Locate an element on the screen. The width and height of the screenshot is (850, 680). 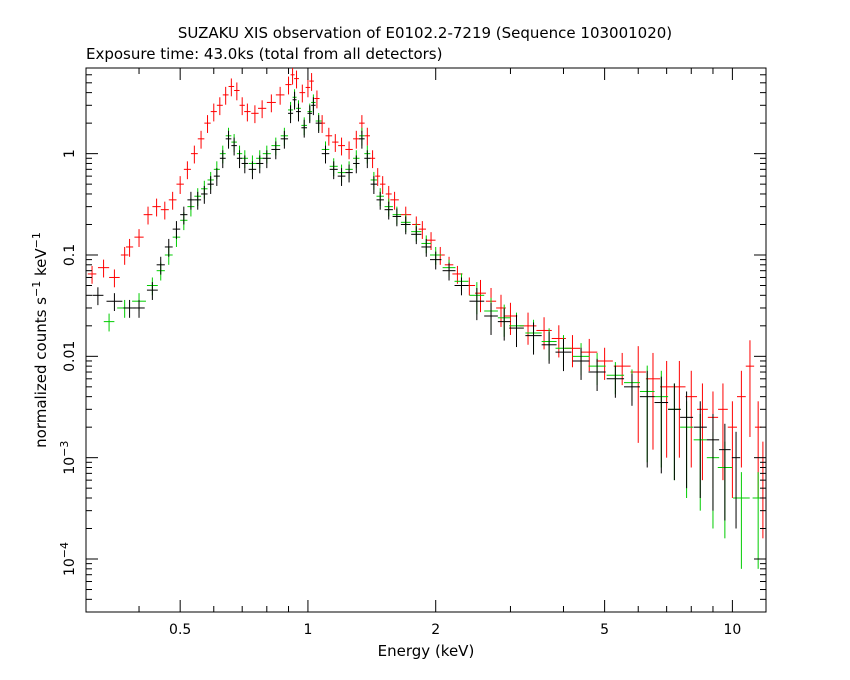
y-axis-title-sup1: −1 is located at coordinates (36, 289).